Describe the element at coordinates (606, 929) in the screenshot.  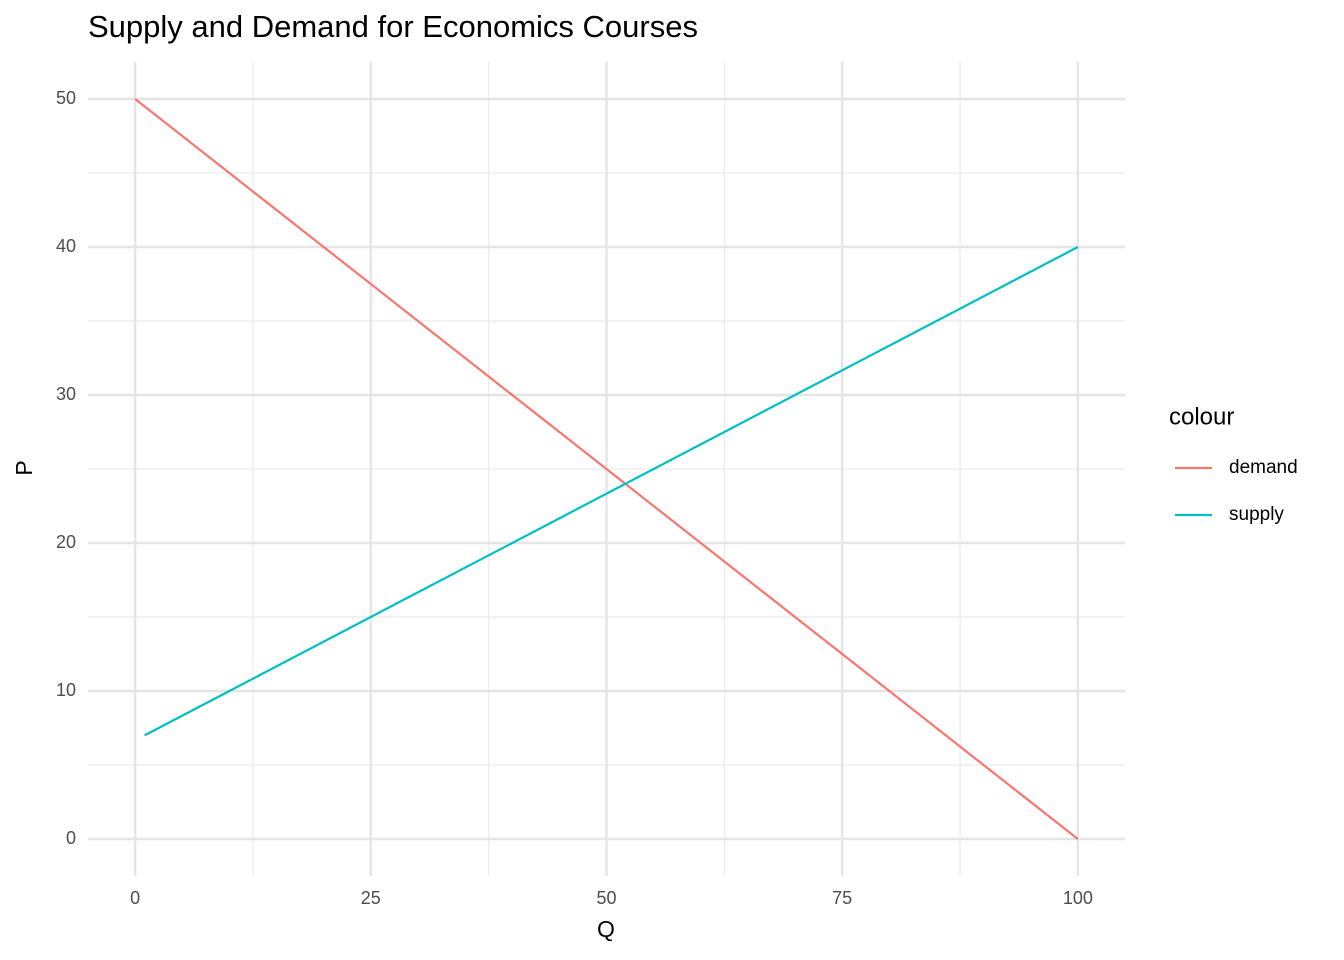
I see `x-axis-title: Q` at that location.